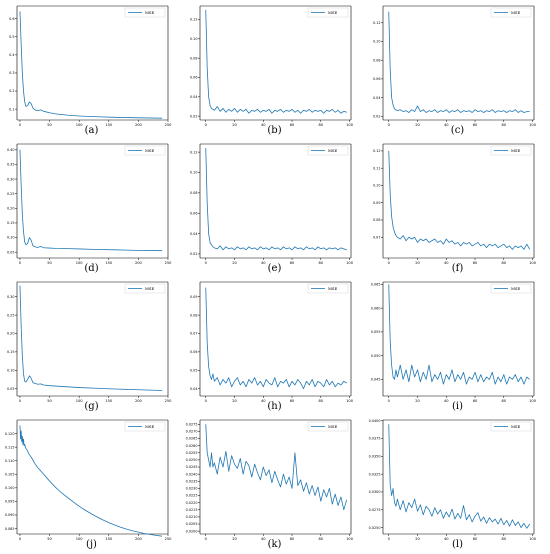 Image resolution: width=550 pixels, height=554 pixels. I want to click on y-tick-label: 0.30, so click(11, 179).